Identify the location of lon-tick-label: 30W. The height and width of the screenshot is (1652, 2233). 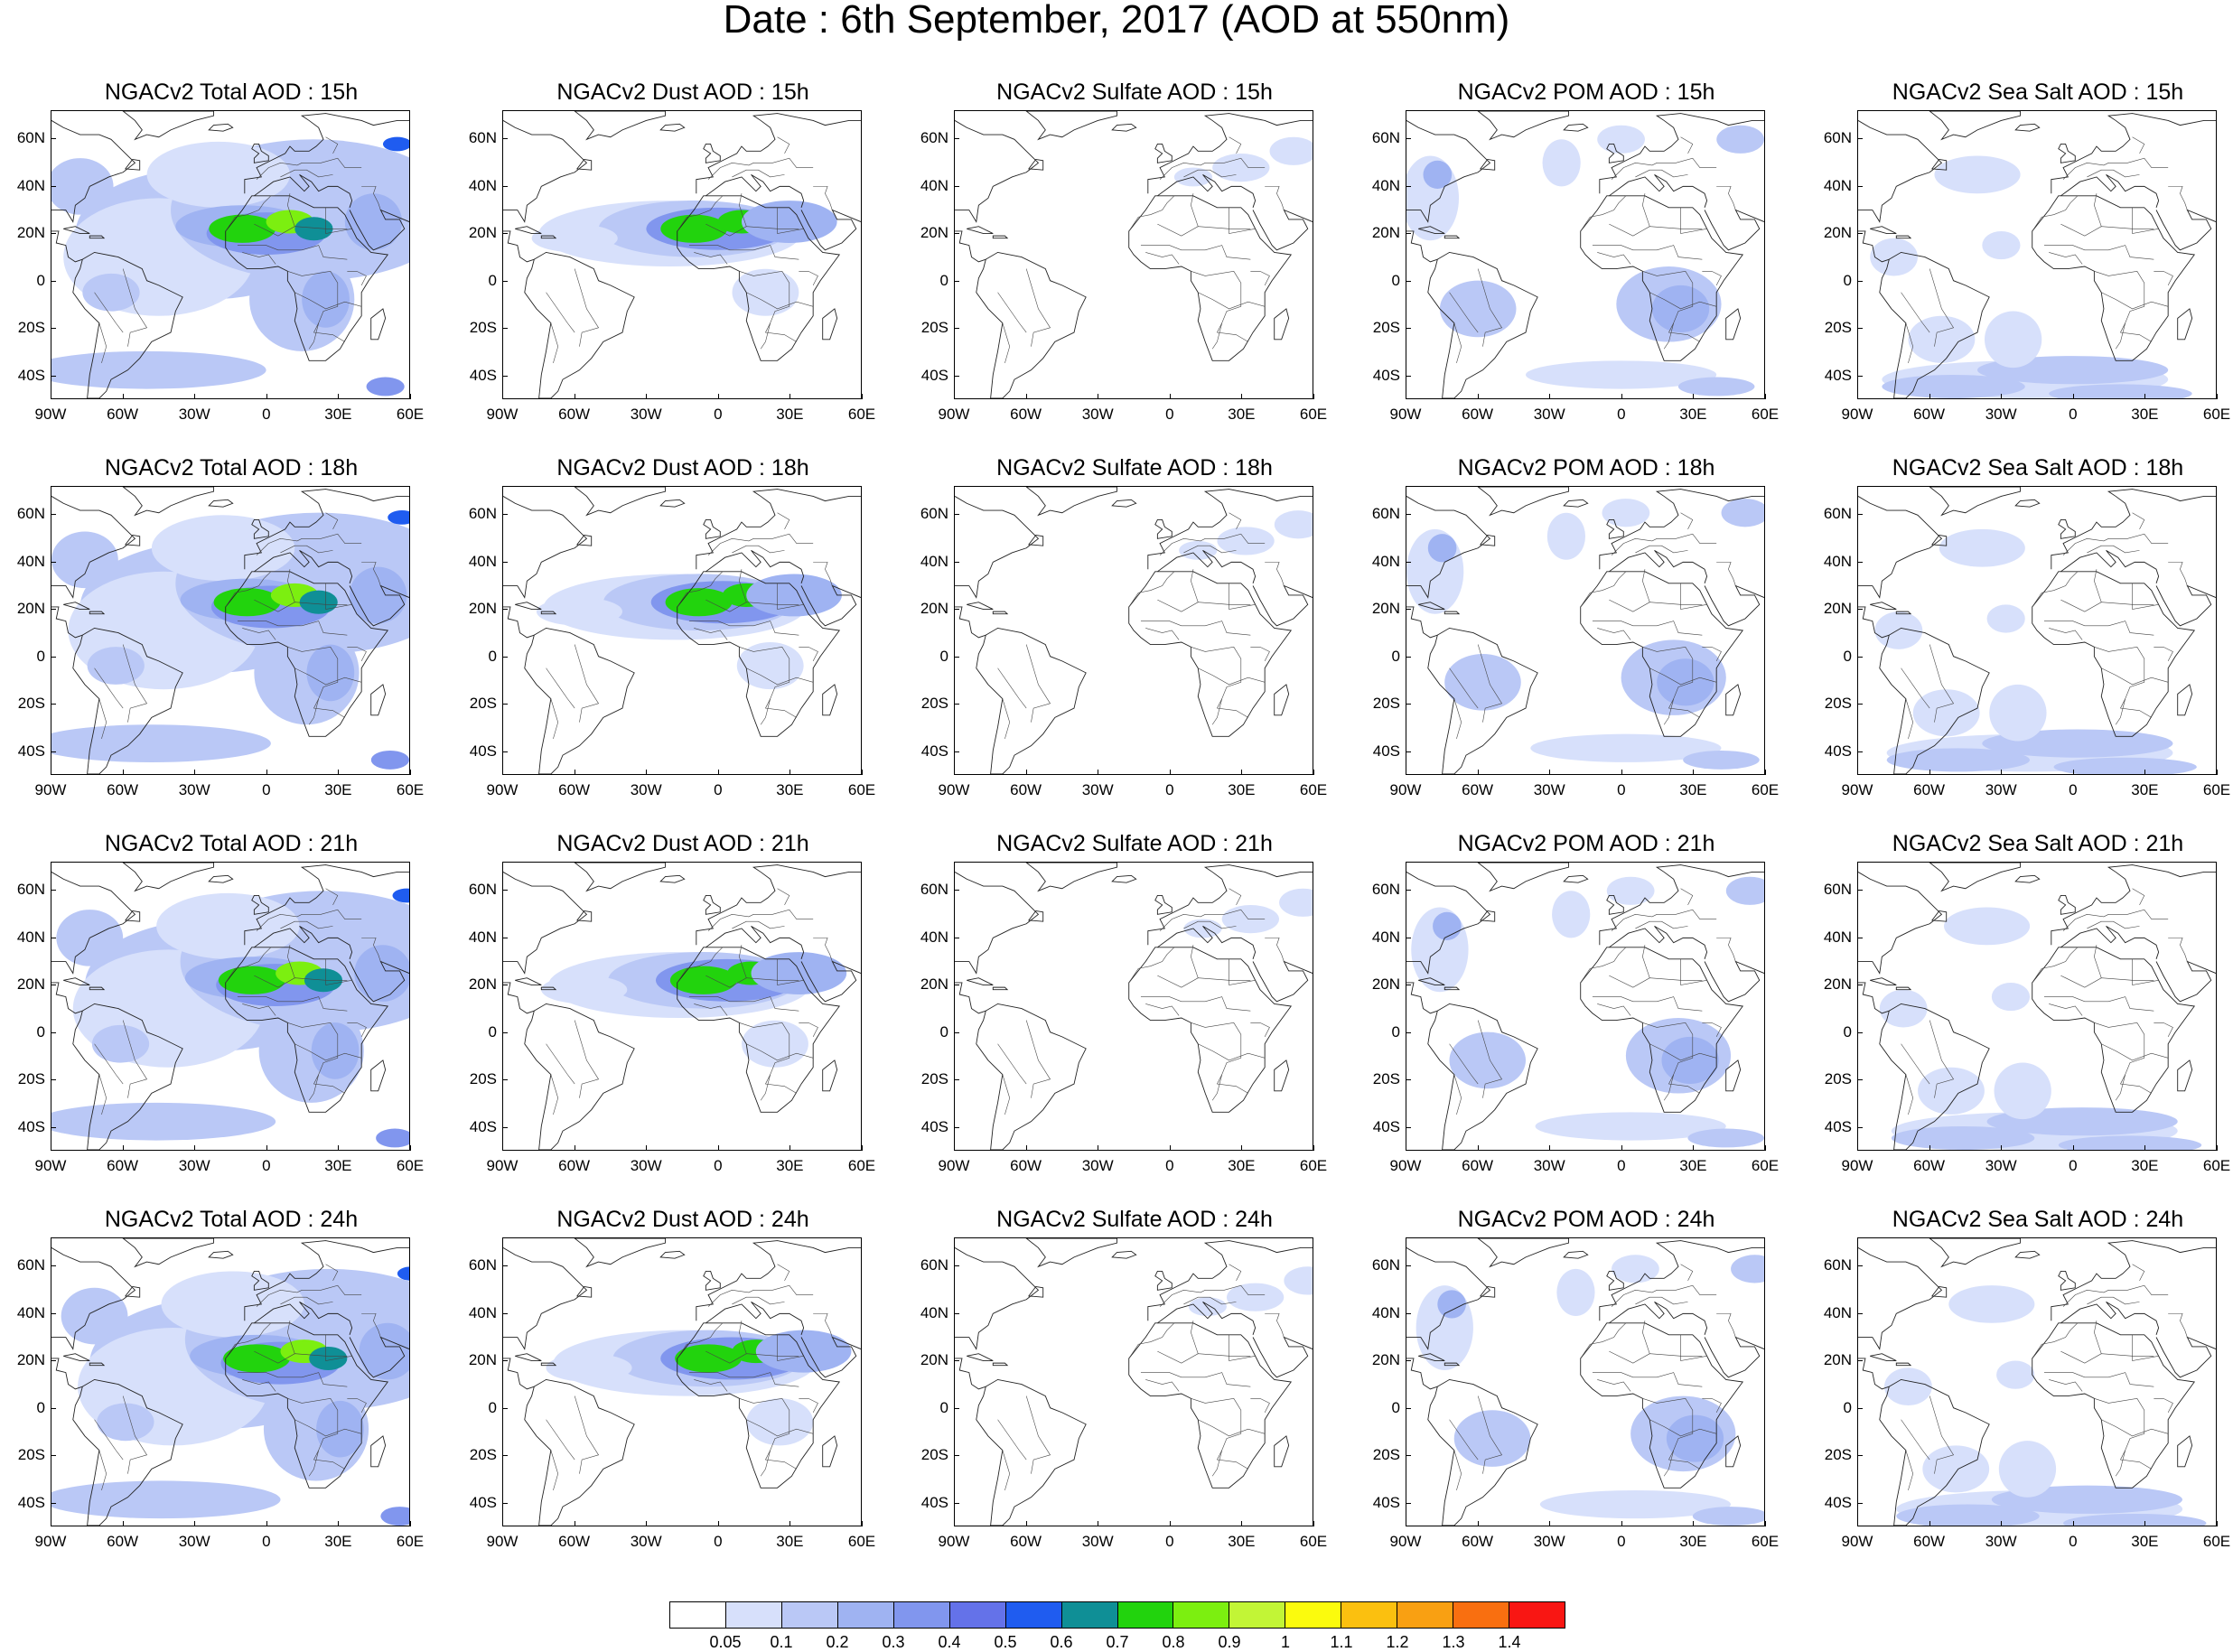
(194, 789).